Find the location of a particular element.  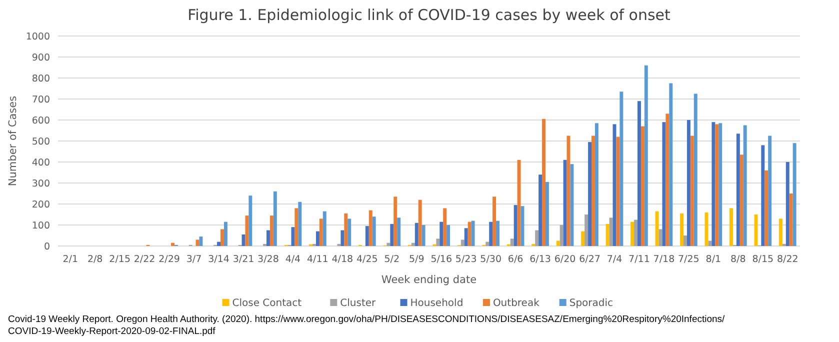

x-tick-label: 5/9 is located at coordinates (416, 259).